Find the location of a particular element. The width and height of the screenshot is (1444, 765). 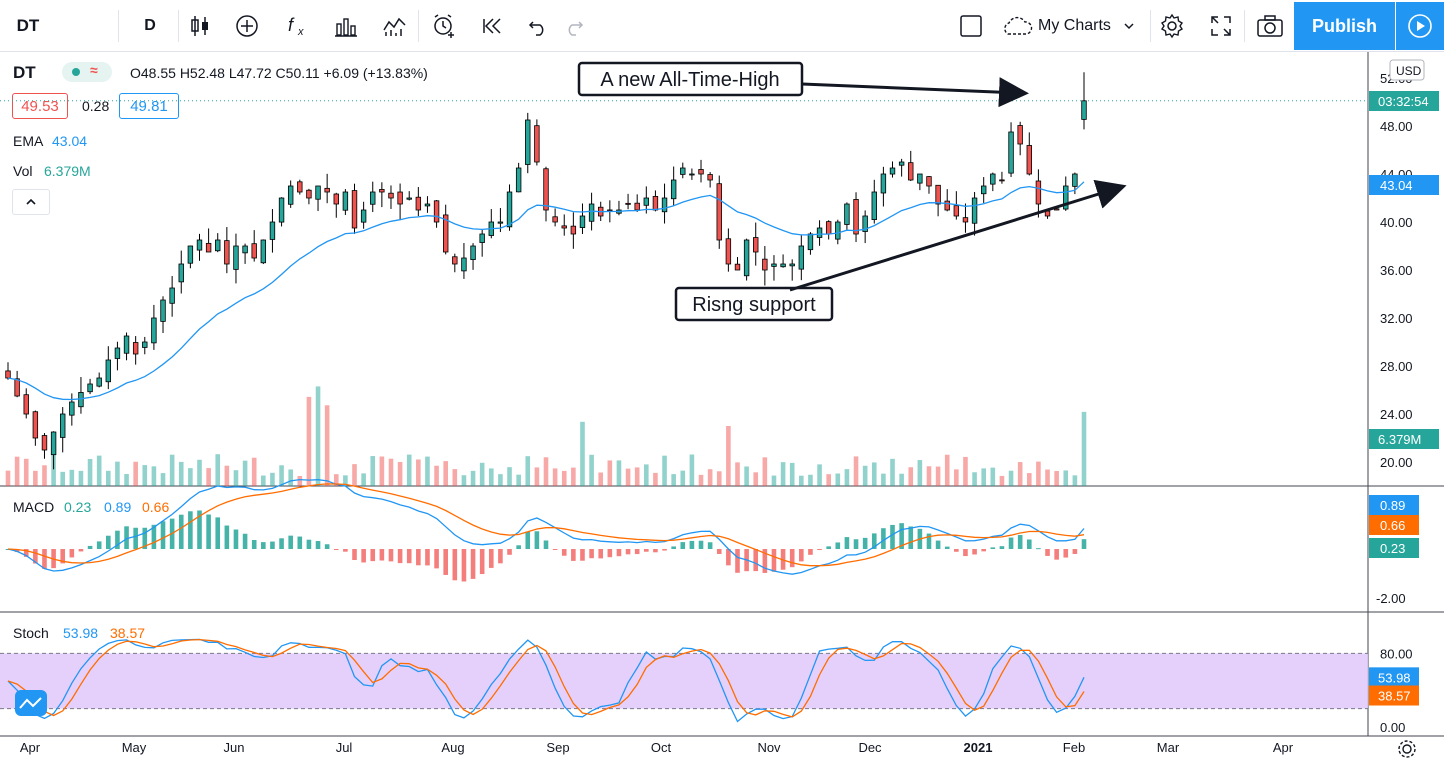

add-indicator-icon is located at coordinates (247, 26).